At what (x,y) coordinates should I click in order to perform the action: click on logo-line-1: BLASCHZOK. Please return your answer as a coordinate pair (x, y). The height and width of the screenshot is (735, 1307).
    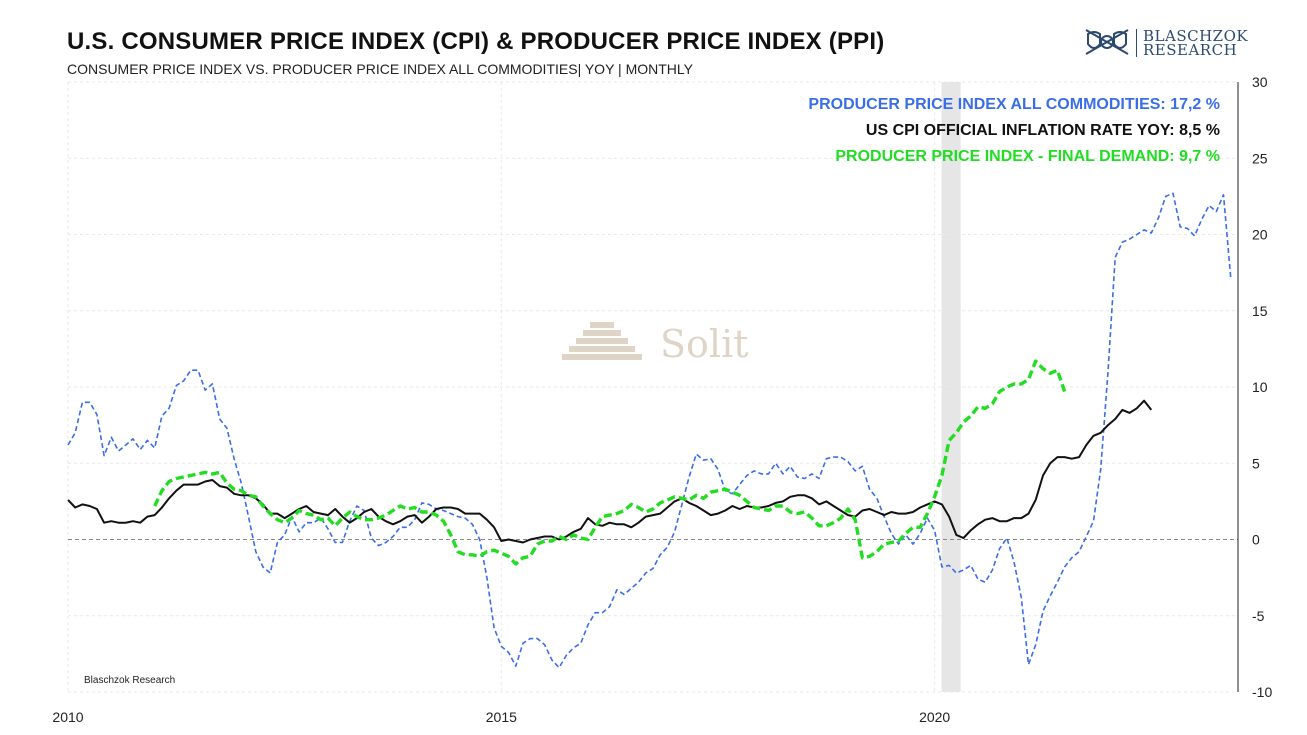
    Looking at the image, I should click on (1196, 36).